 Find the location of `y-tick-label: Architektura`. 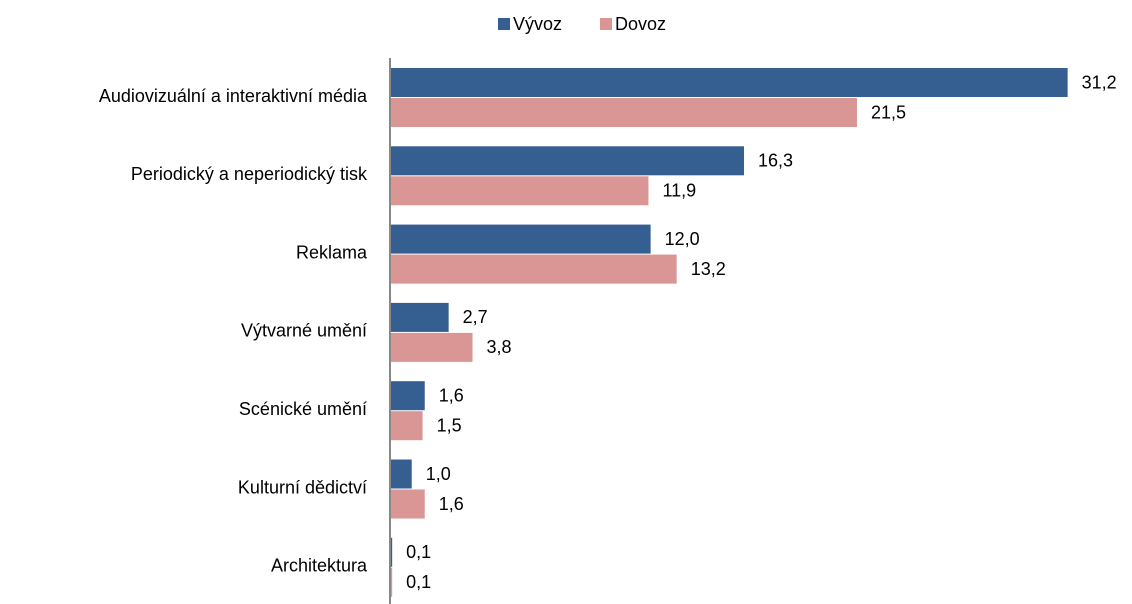

y-tick-label: Architektura is located at coordinates (319, 566).